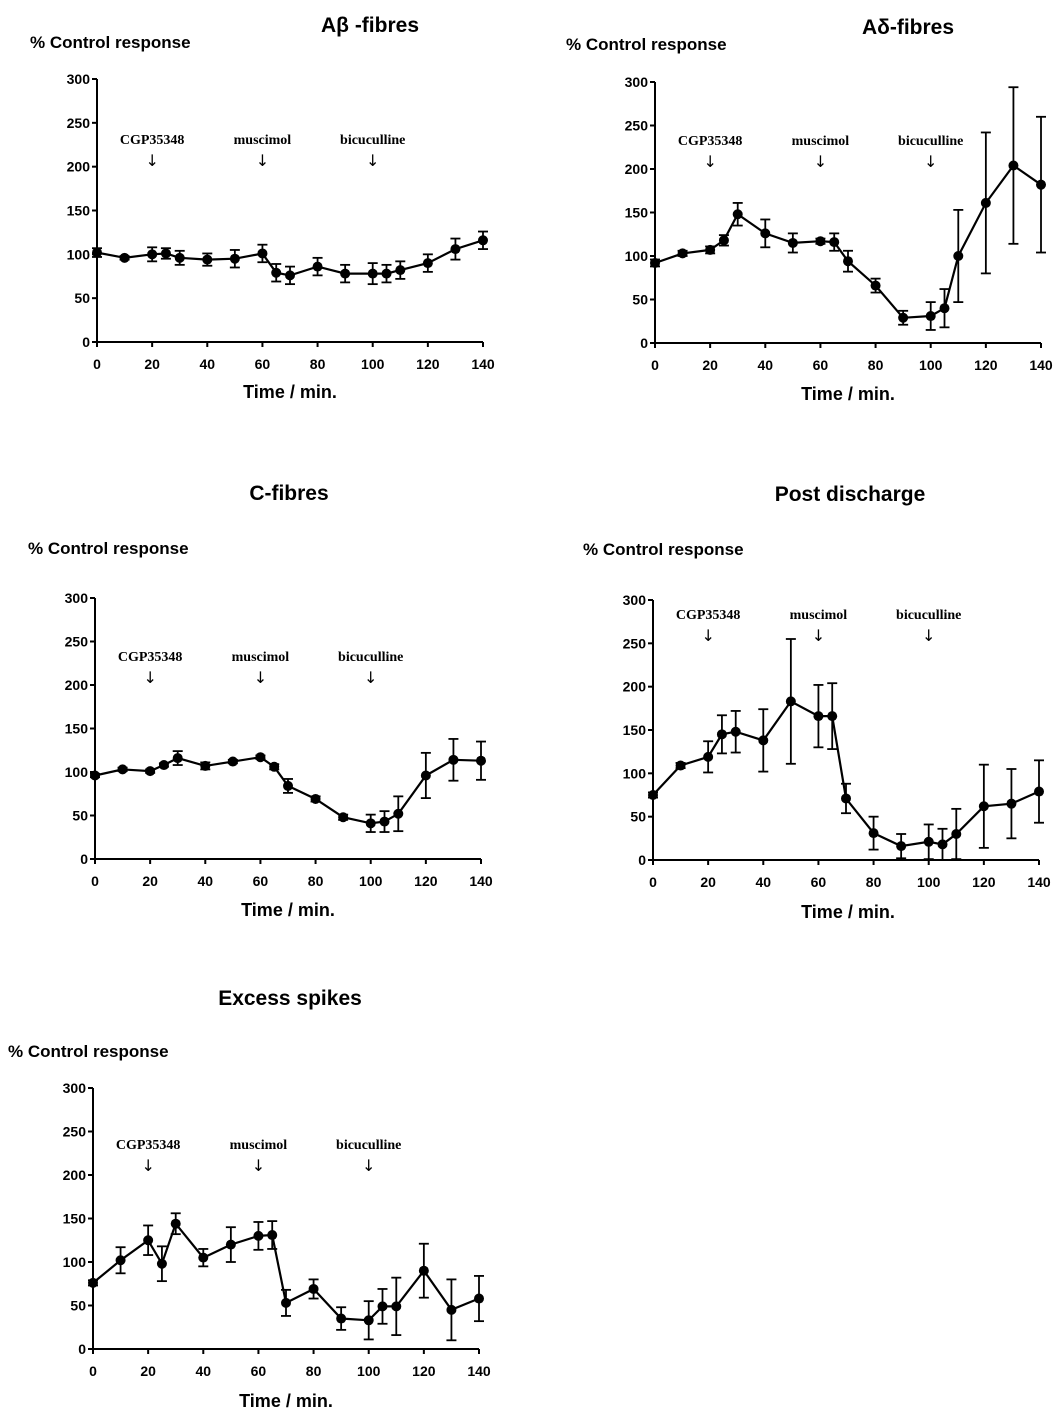  I want to click on y-tick-label: 100, so click(637, 256).